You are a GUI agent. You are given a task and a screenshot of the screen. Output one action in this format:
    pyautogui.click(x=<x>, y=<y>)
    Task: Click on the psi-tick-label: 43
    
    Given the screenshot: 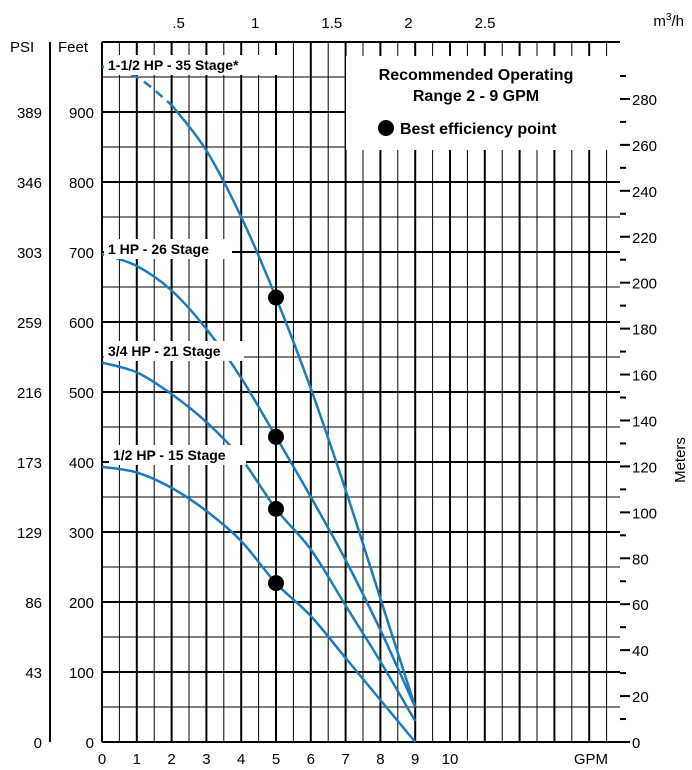 What is the action you would take?
    pyautogui.click(x=33, y=673)
    